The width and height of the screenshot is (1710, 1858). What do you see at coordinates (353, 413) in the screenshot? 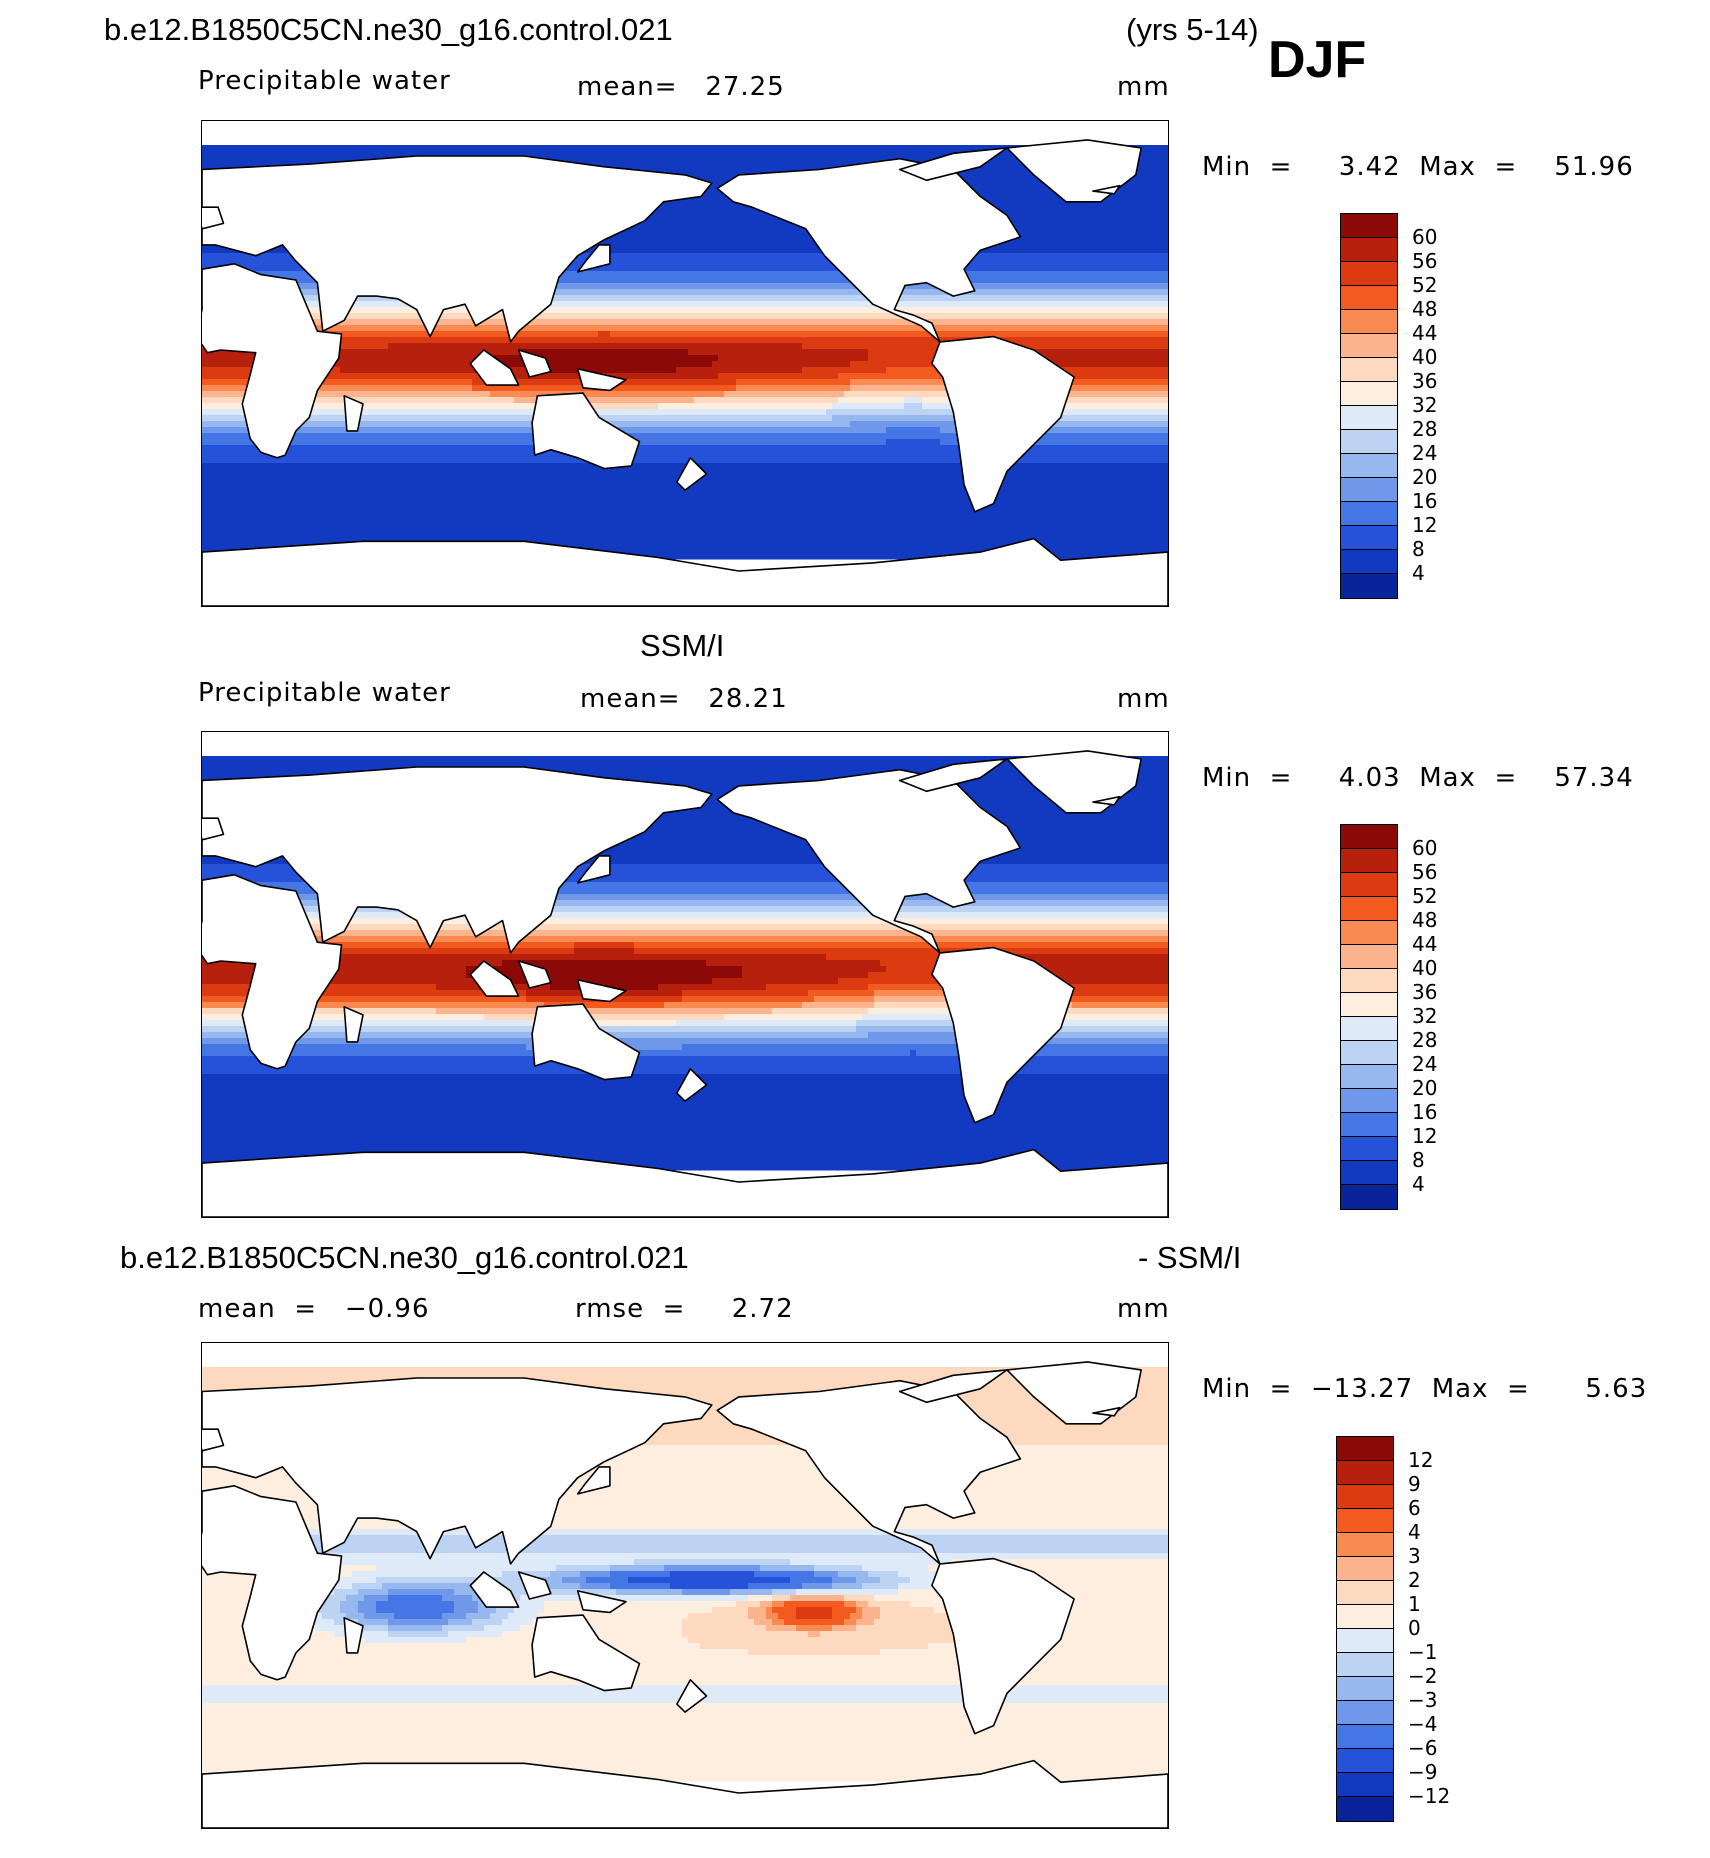
I see `panel1-map-landmass-madagascar` at bounding box center [353, 413].